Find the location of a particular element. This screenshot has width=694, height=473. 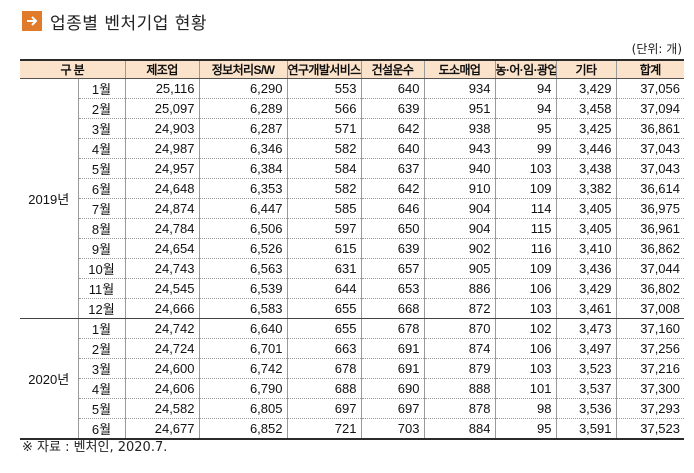

table-row: 9월 24,654 6,526 615 639 902 116 3,410 36,862 is located at coordinates (352, 248).